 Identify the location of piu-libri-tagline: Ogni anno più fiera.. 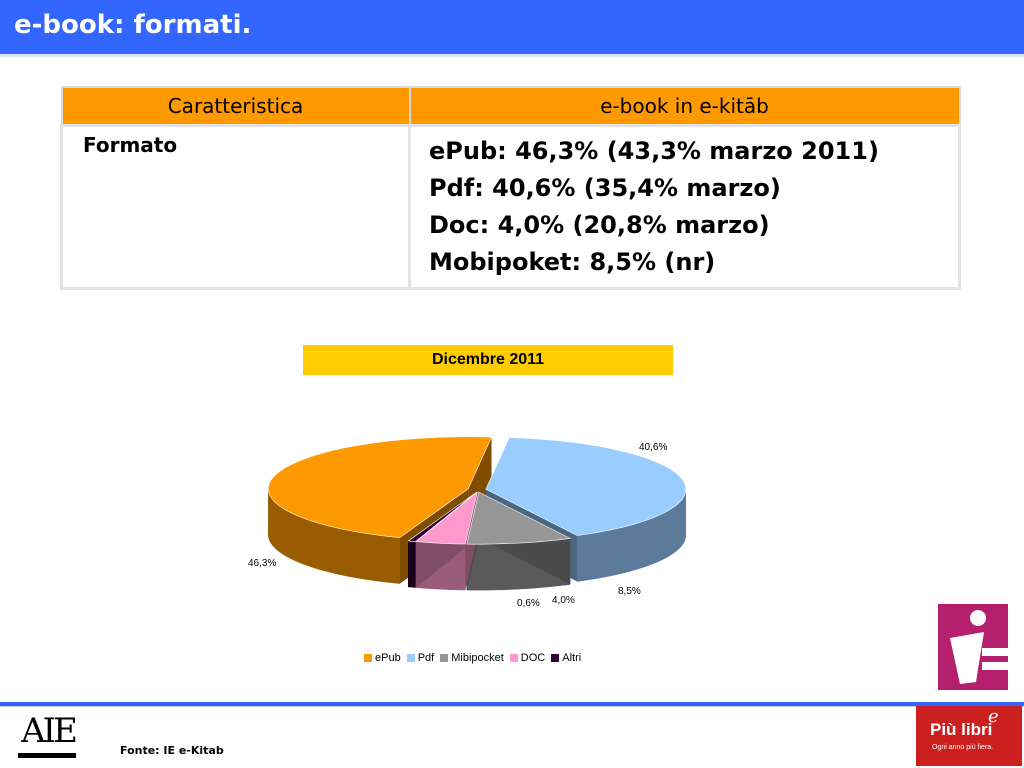
(963, 747).